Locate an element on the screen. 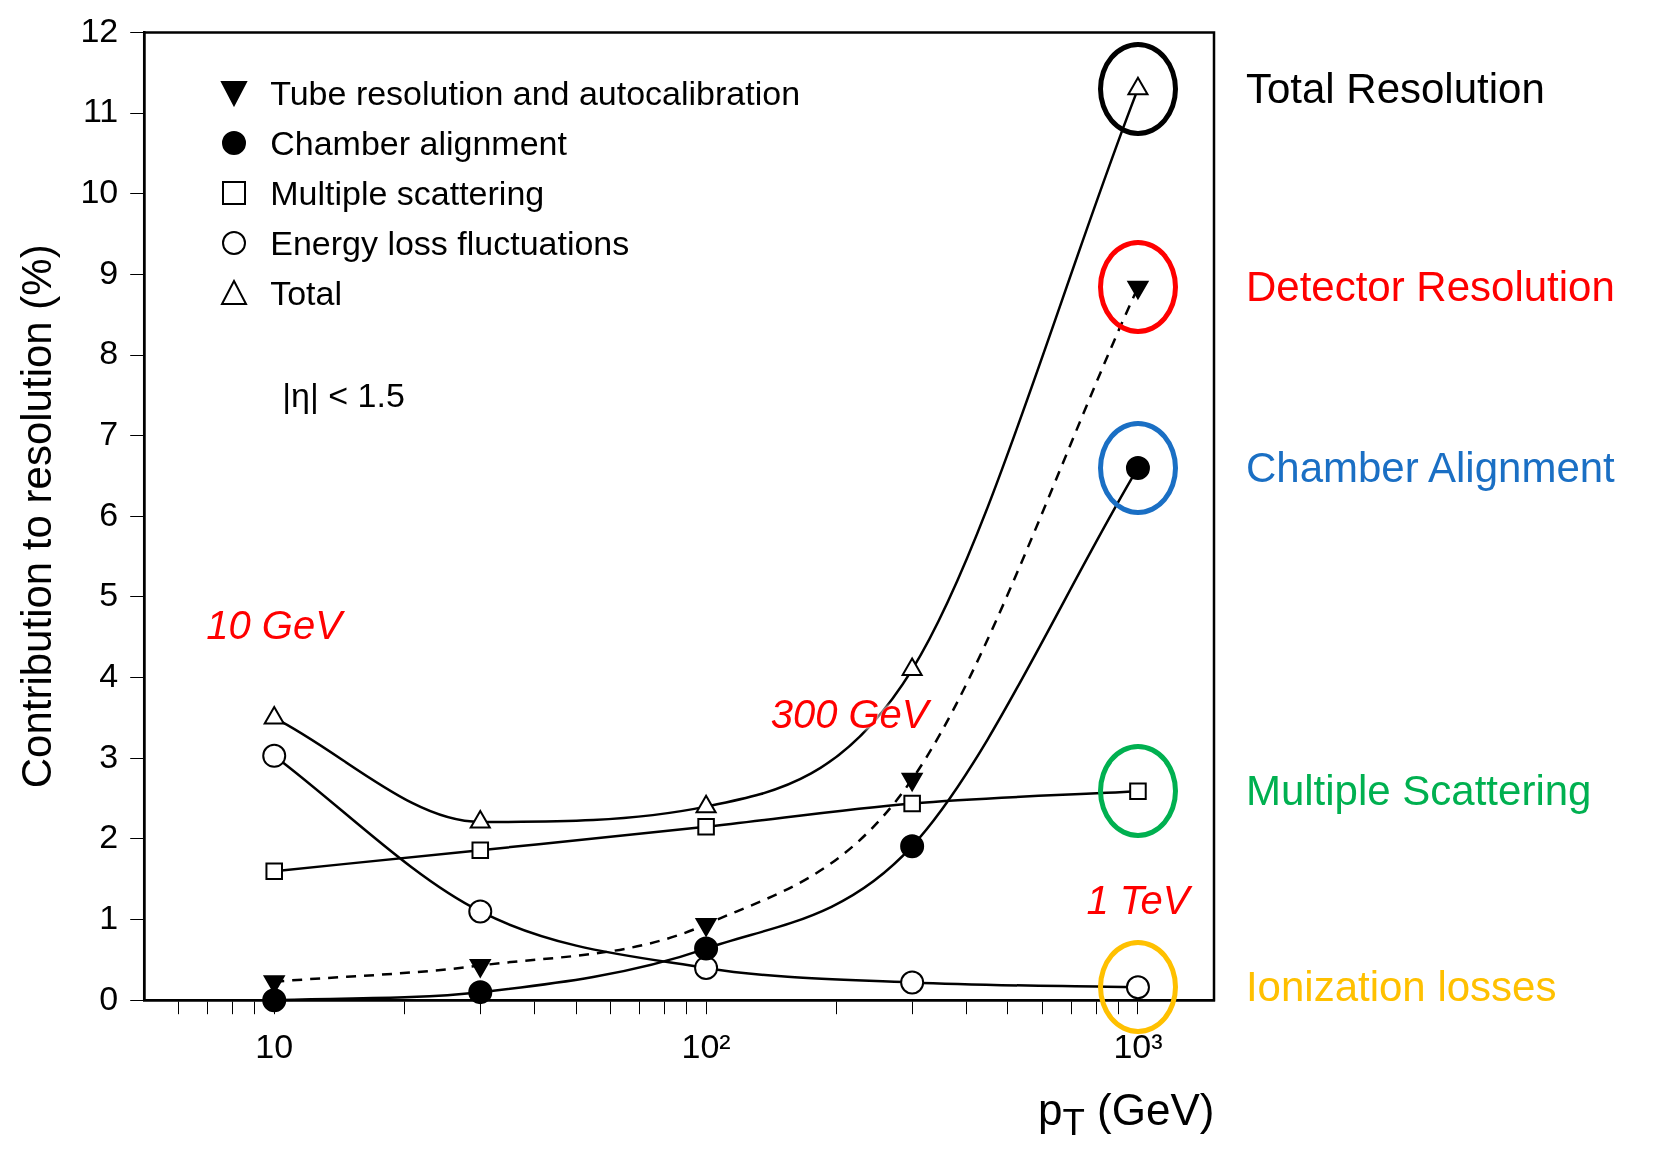 This screenshot has height=1168, width=1669. text: Multiple Scattering is located at coordinates (1418, 791).